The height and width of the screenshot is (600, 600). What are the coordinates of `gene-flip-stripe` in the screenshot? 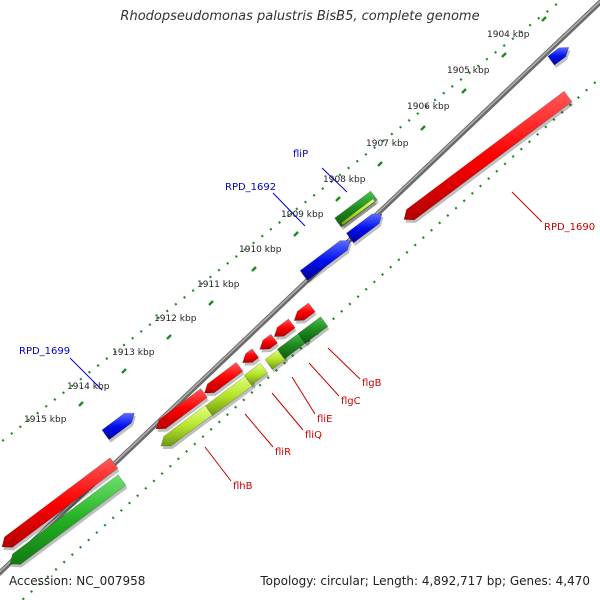 It's located at (358, 213).